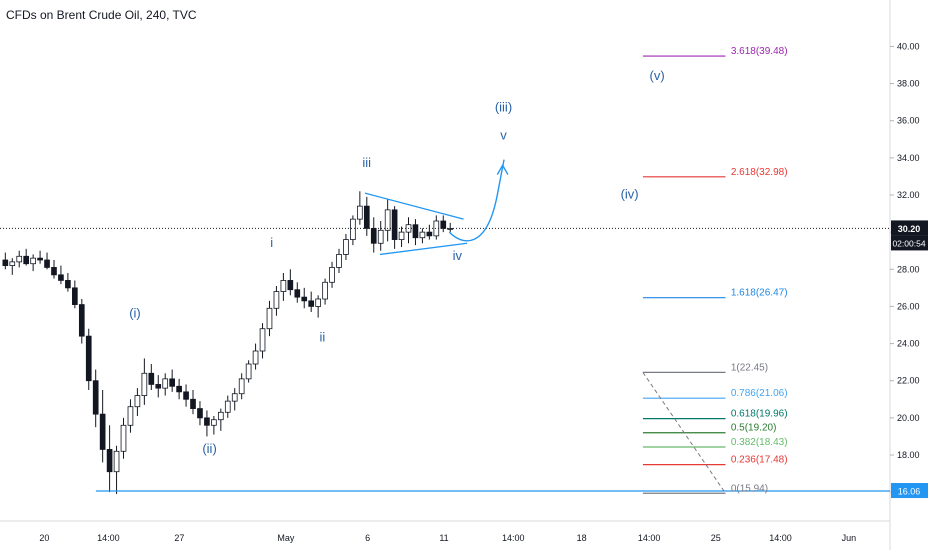 This screenshot has width=932, height=550. Describe the element at coordinates (179, 538) in the screenshot. I see `x-tick-label: 27` at that location.